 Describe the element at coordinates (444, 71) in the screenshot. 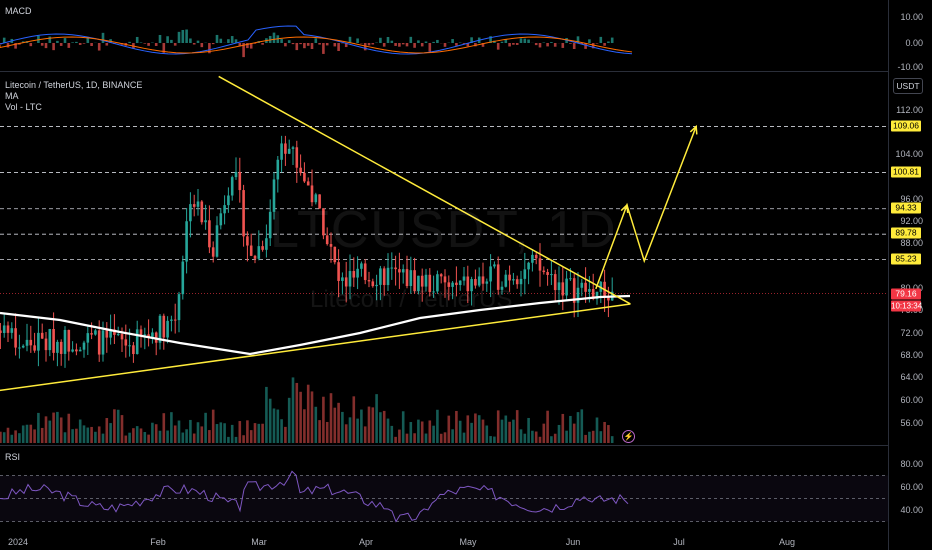

I see `pane-divider-top` at that location.